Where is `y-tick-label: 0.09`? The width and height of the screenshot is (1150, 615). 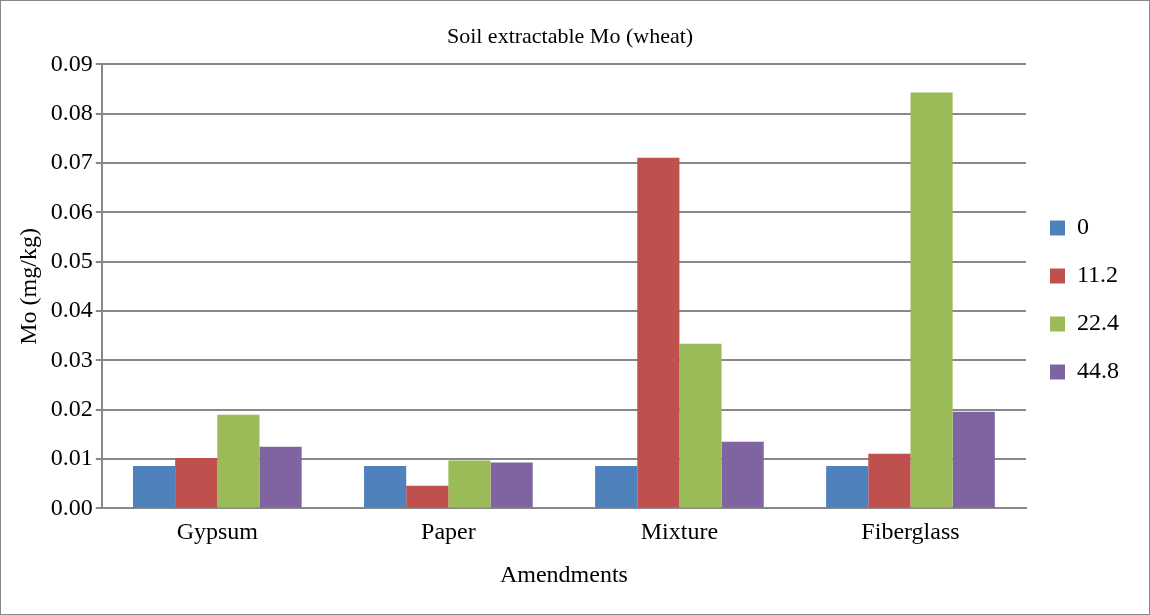 y-tick-label: 0.09 is located at coordinates (71, 62).